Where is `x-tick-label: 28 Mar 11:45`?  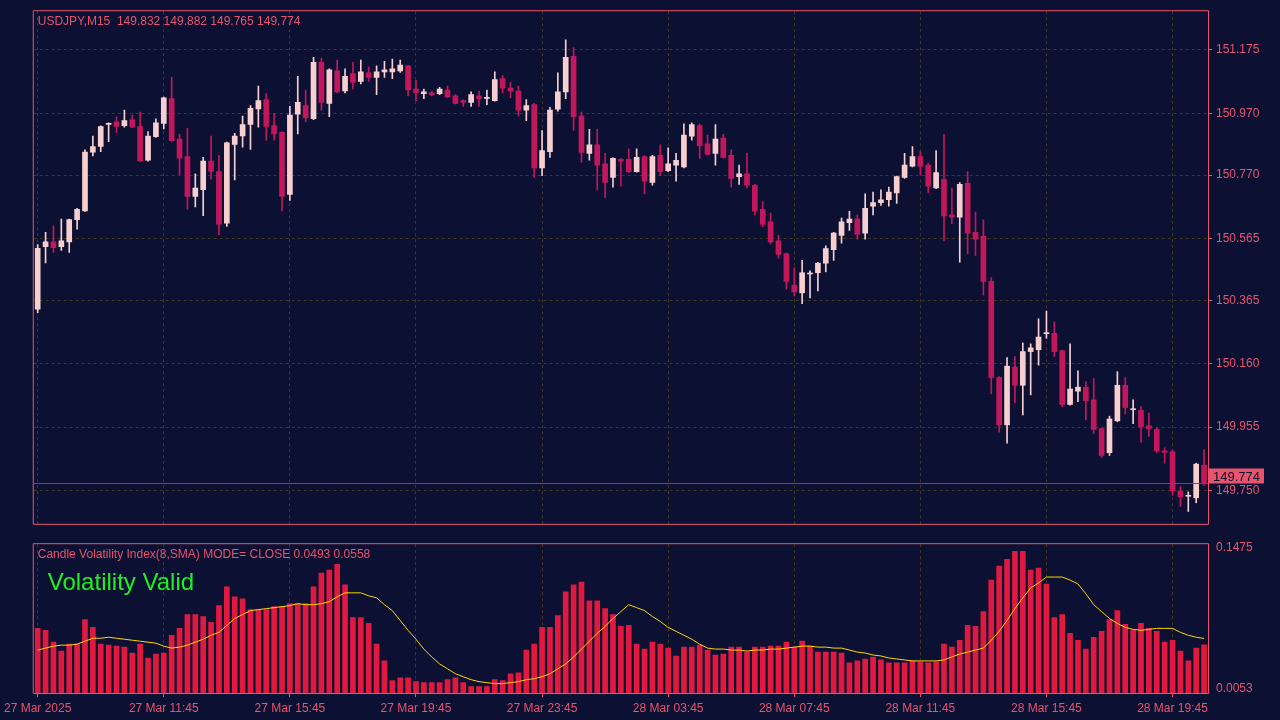 x-tick-label: 28 Mar 11:45 is located at coordinates (920, 707).